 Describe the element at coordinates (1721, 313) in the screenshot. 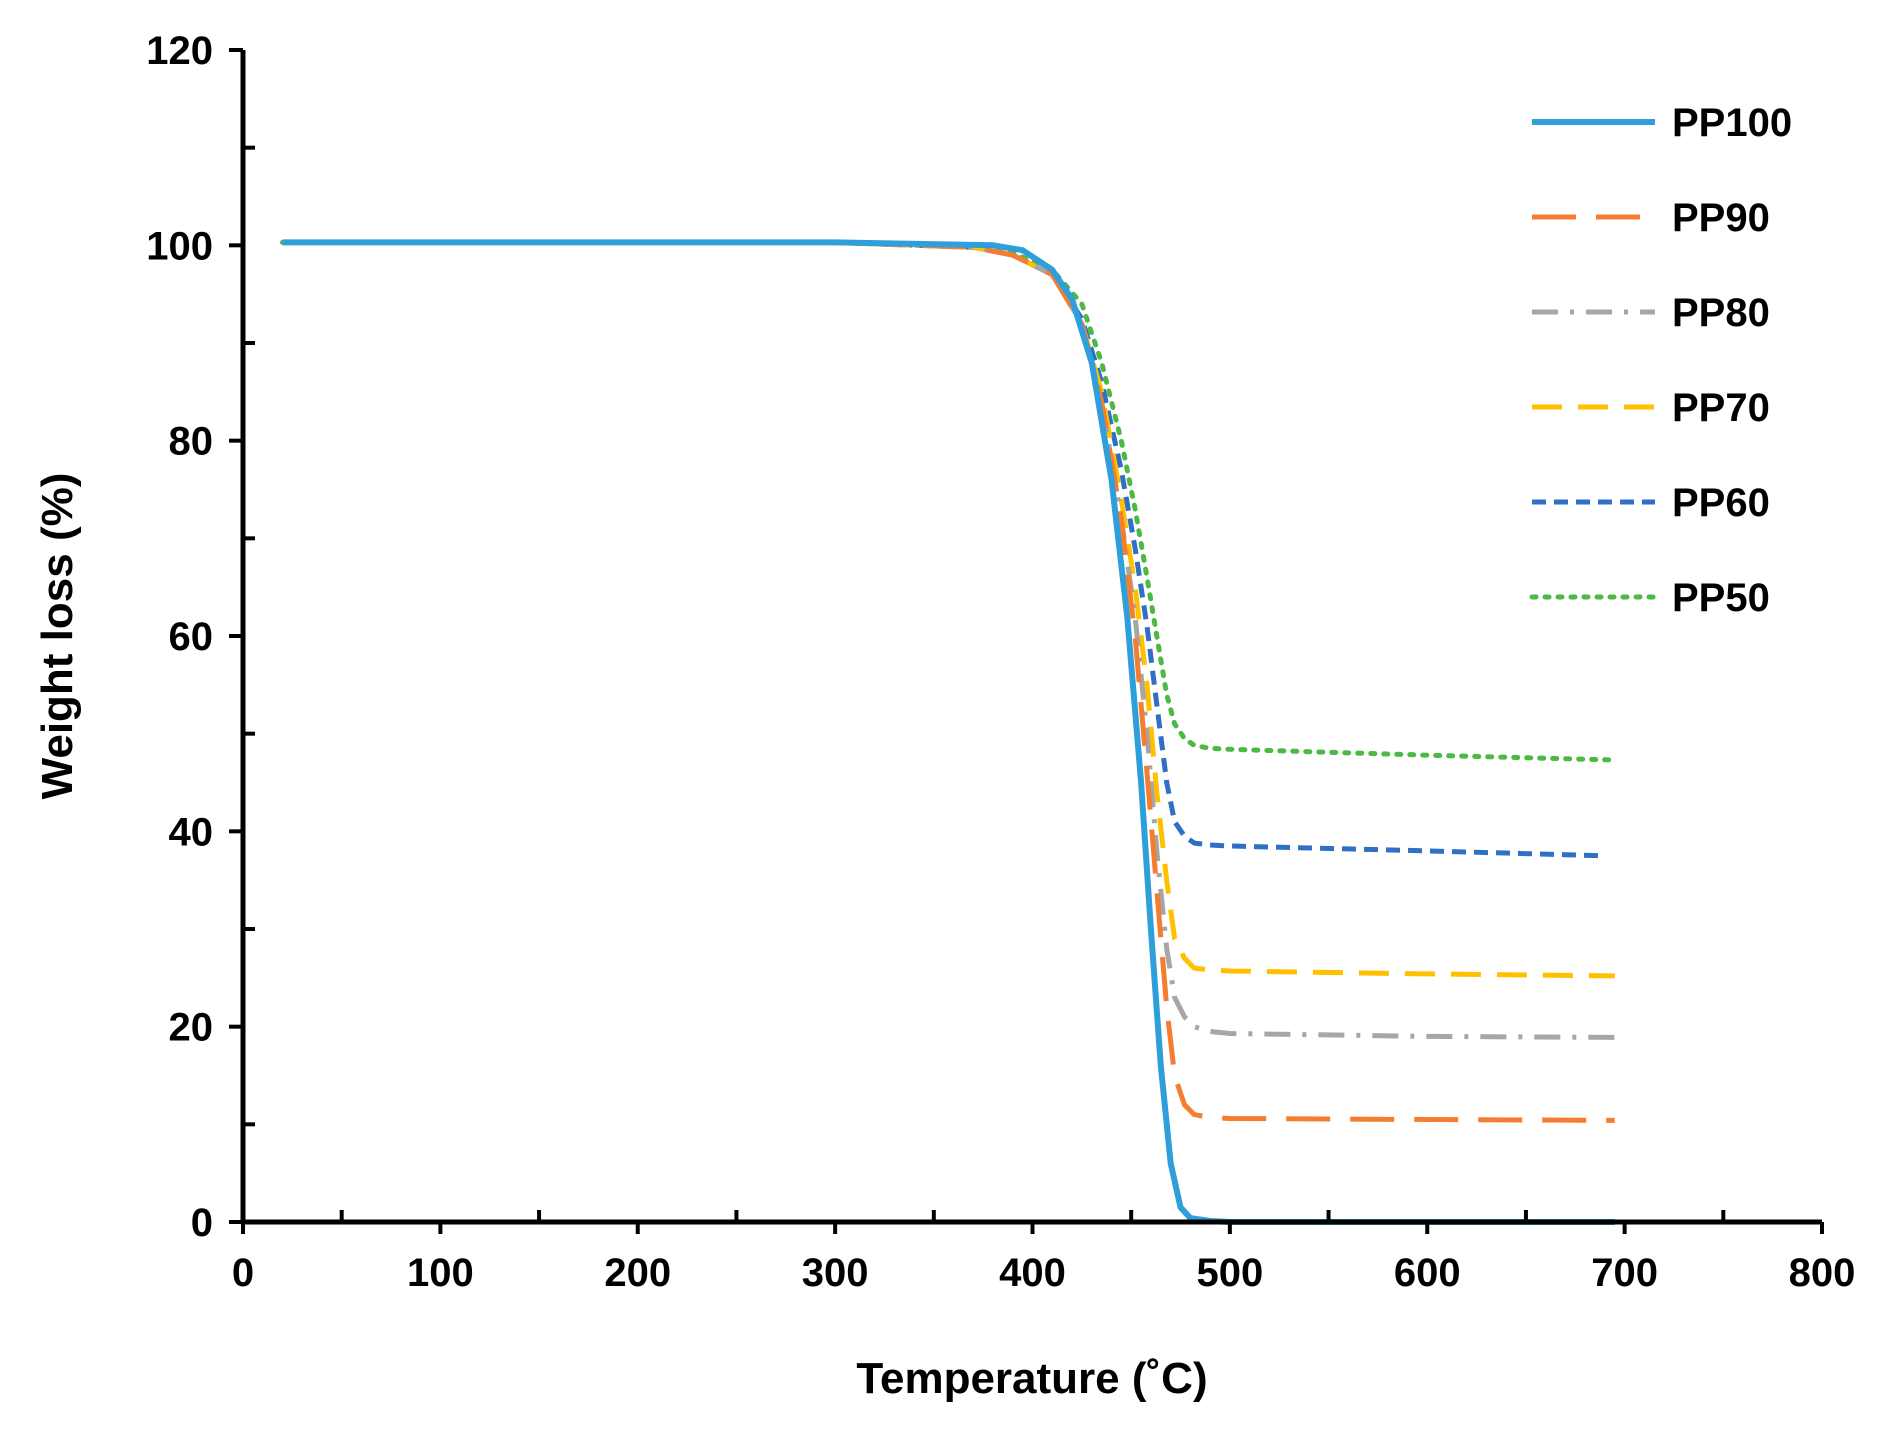

I see `legend-label-pp80: PP80` at that location.